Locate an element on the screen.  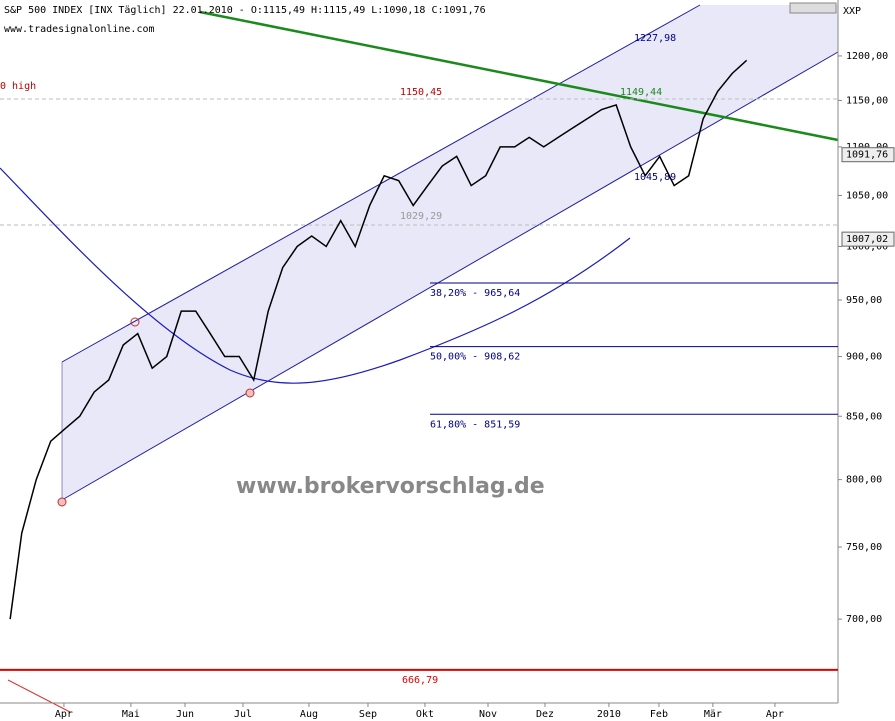
x-tick-label: 2010 is located at coordinates (609, 714).